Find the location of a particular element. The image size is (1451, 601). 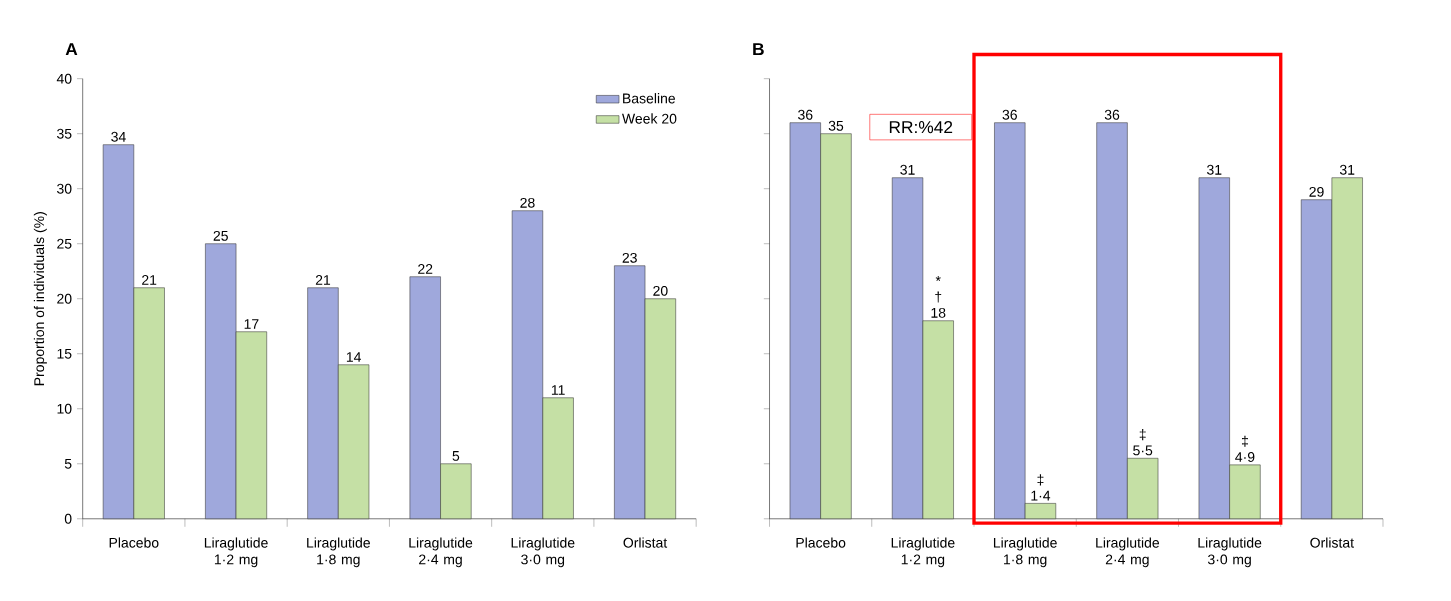

y-tick-label: 10 is located at coordinates (64, 408).